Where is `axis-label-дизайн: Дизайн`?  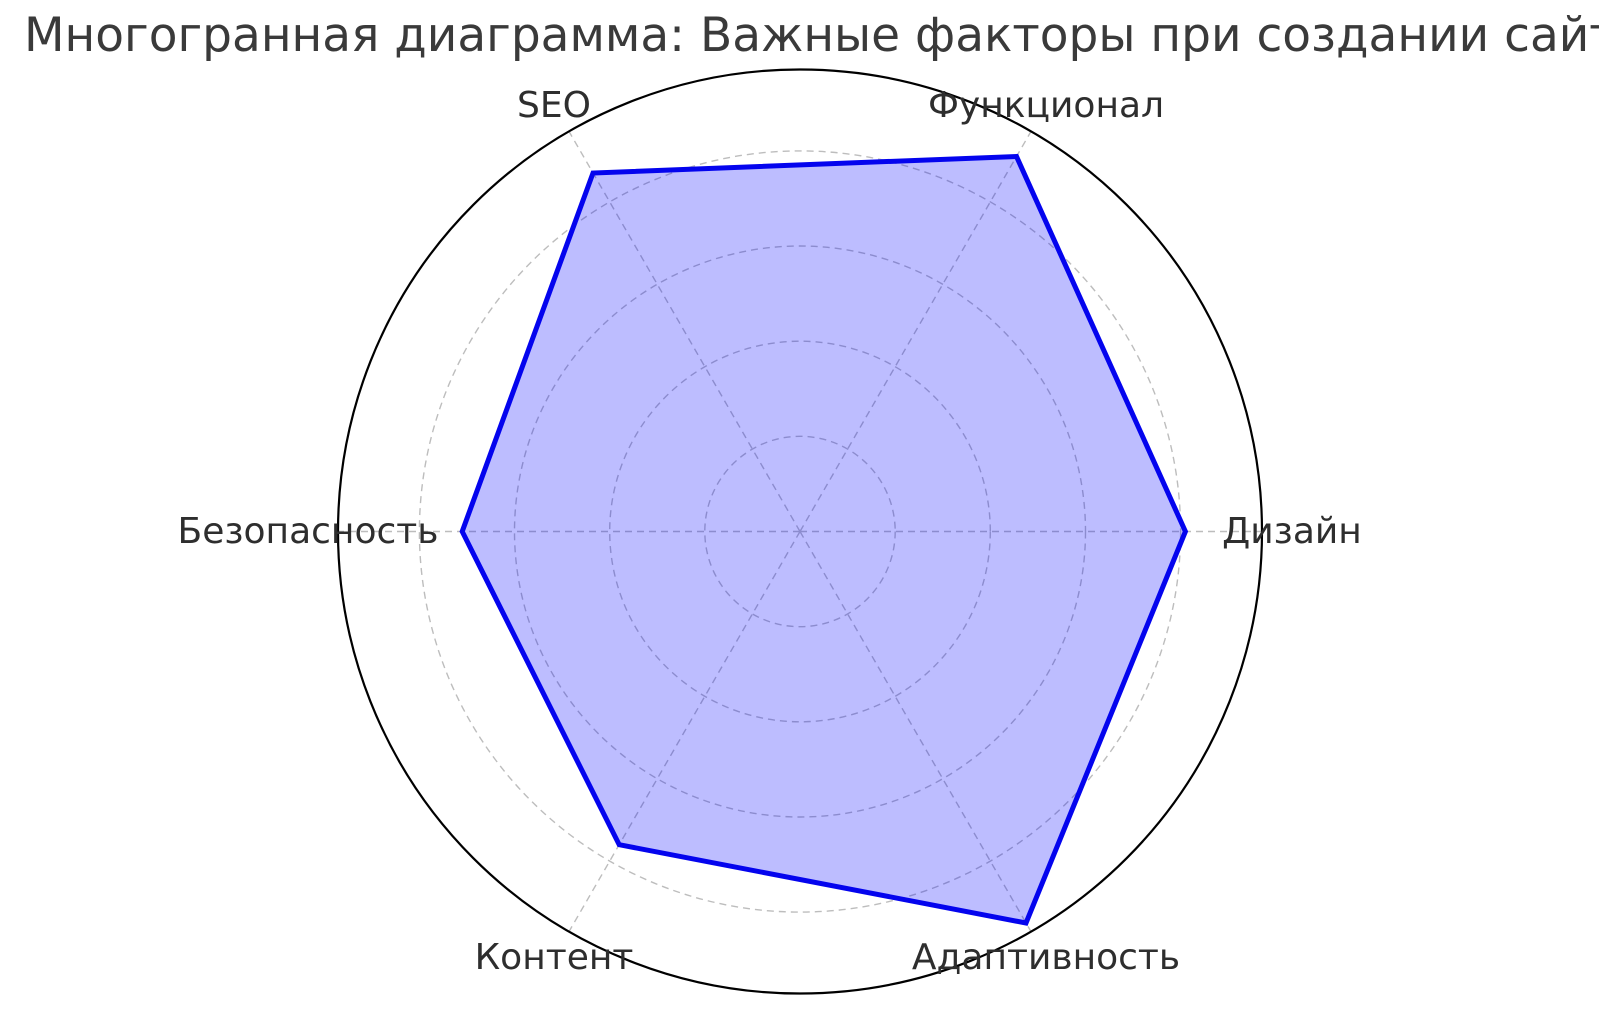
axis-label-дизайн: Дизайн is located at coordinates (1292, 531).